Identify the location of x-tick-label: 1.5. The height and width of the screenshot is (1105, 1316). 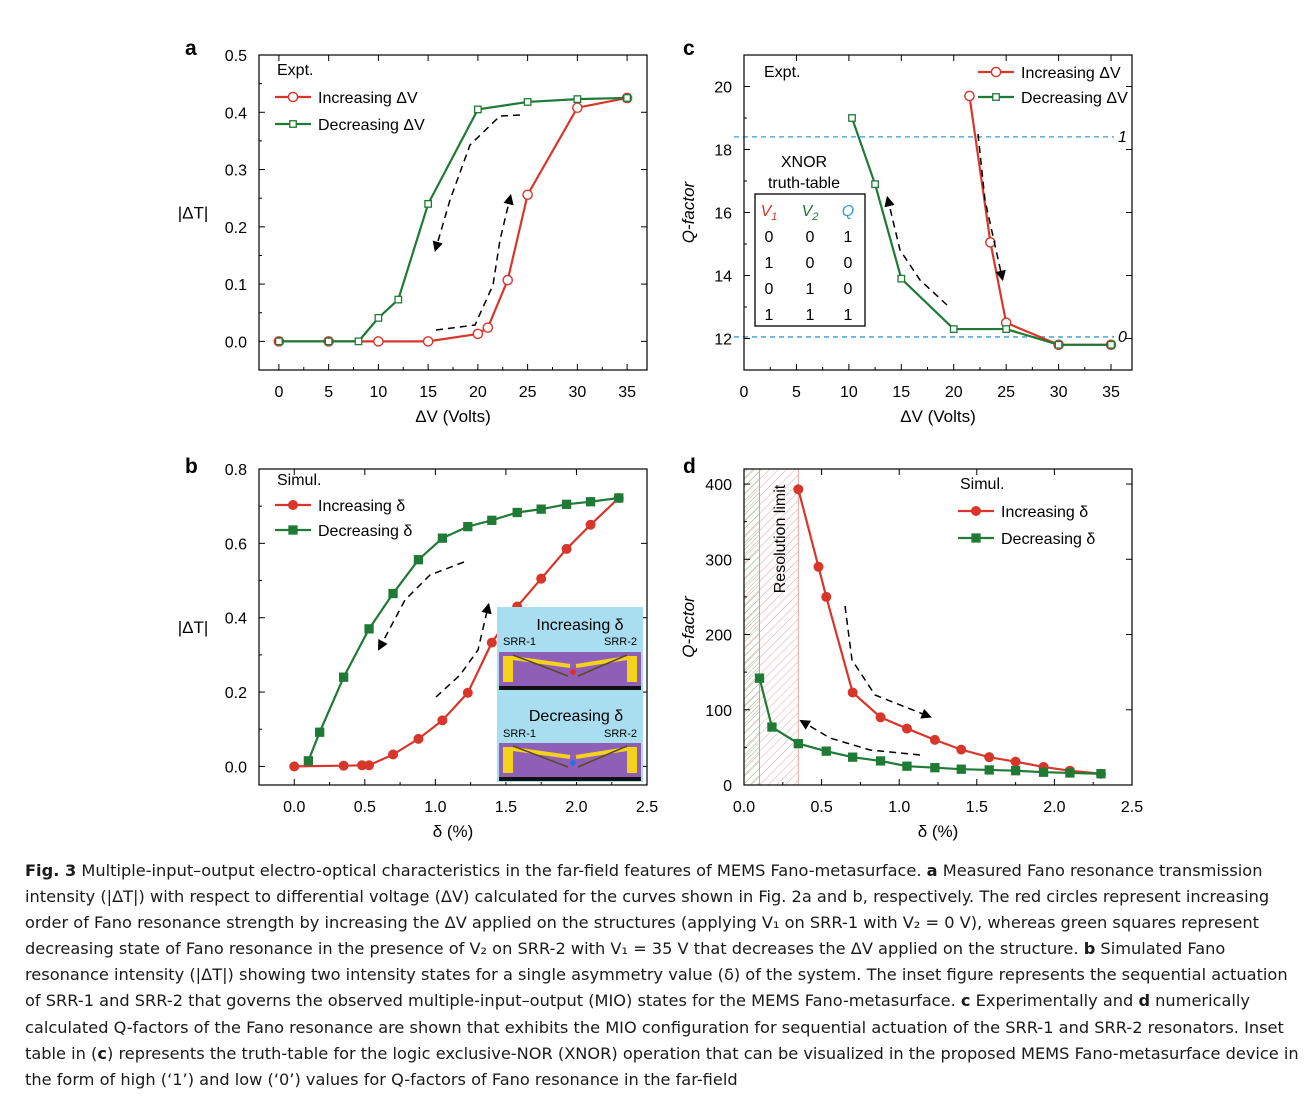
(506, 807).